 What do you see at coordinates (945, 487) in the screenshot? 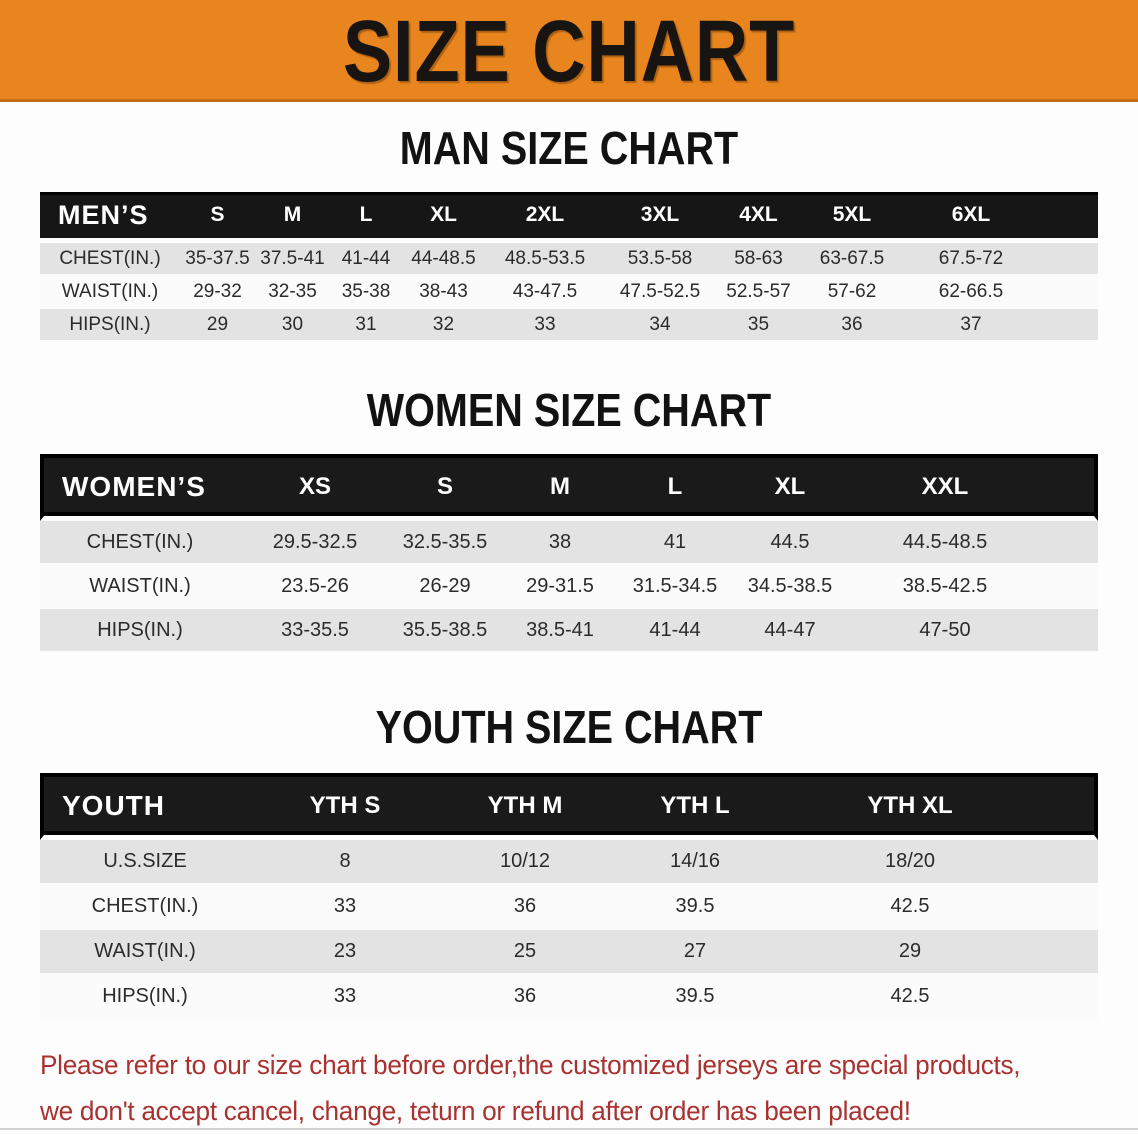
I see `size-column-header: XXL` at bounding box center [945, 487].